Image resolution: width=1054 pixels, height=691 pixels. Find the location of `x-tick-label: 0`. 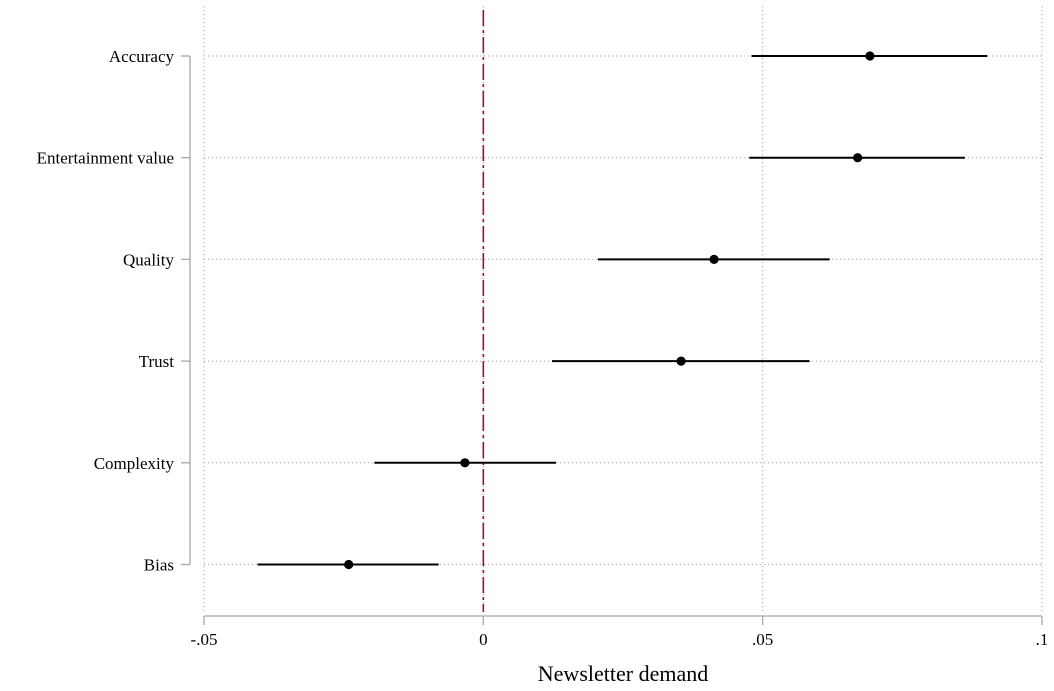

x-tick-label: 0 is located at coordinates (483, 639).